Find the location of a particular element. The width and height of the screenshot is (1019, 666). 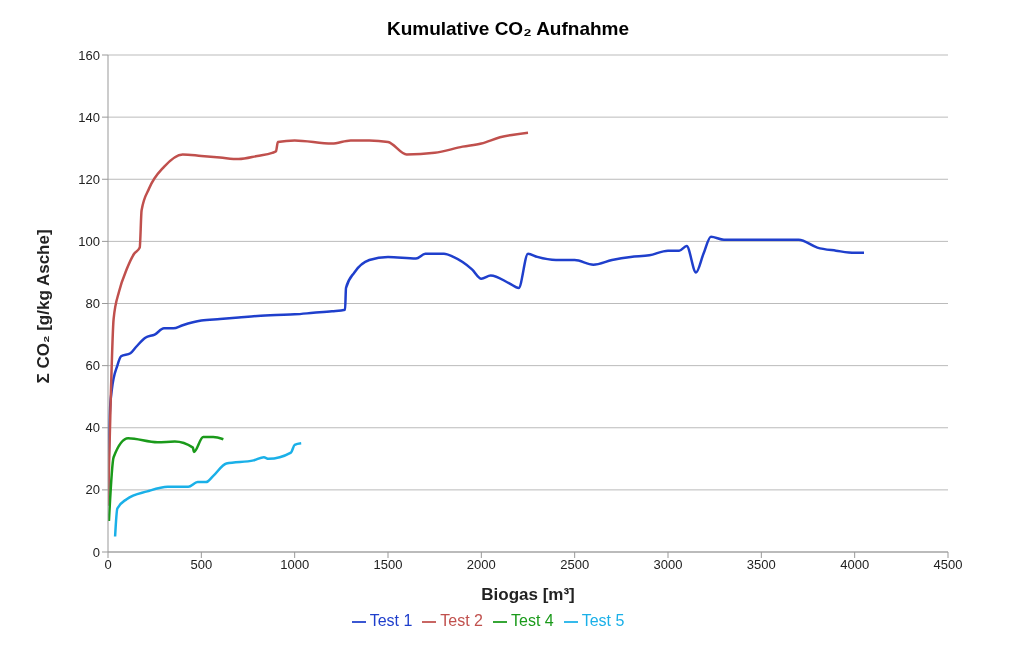

legend-label: Test 1 is located at coordinates (391, 620).